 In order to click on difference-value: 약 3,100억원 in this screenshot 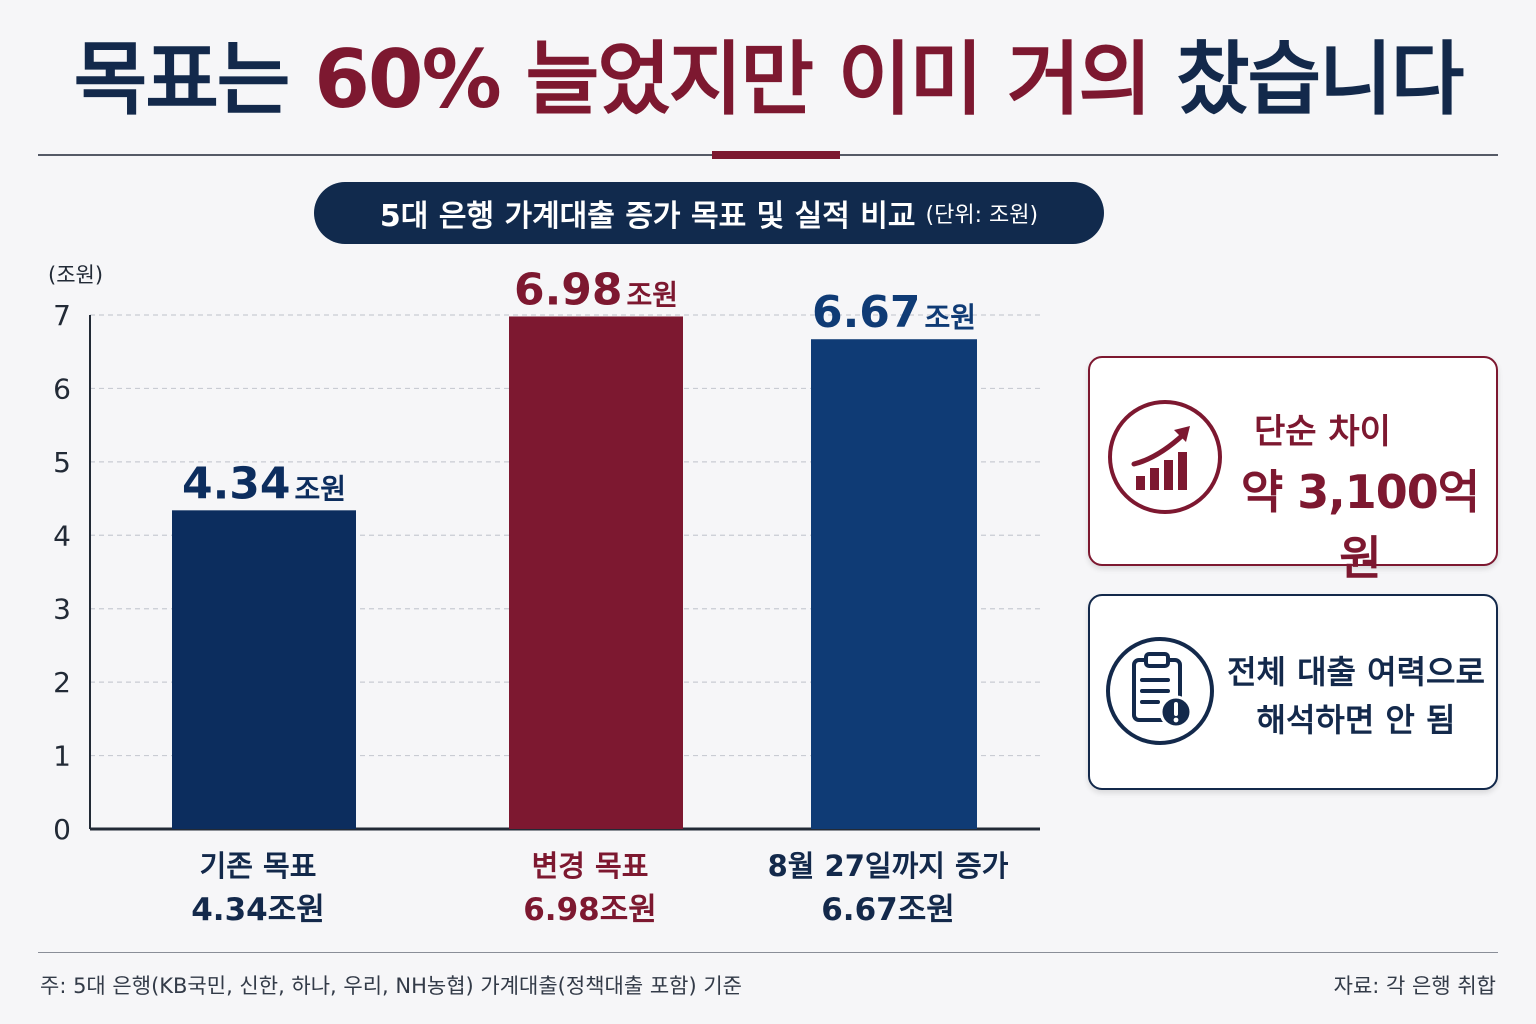, I will do `click(1360, 525)`.